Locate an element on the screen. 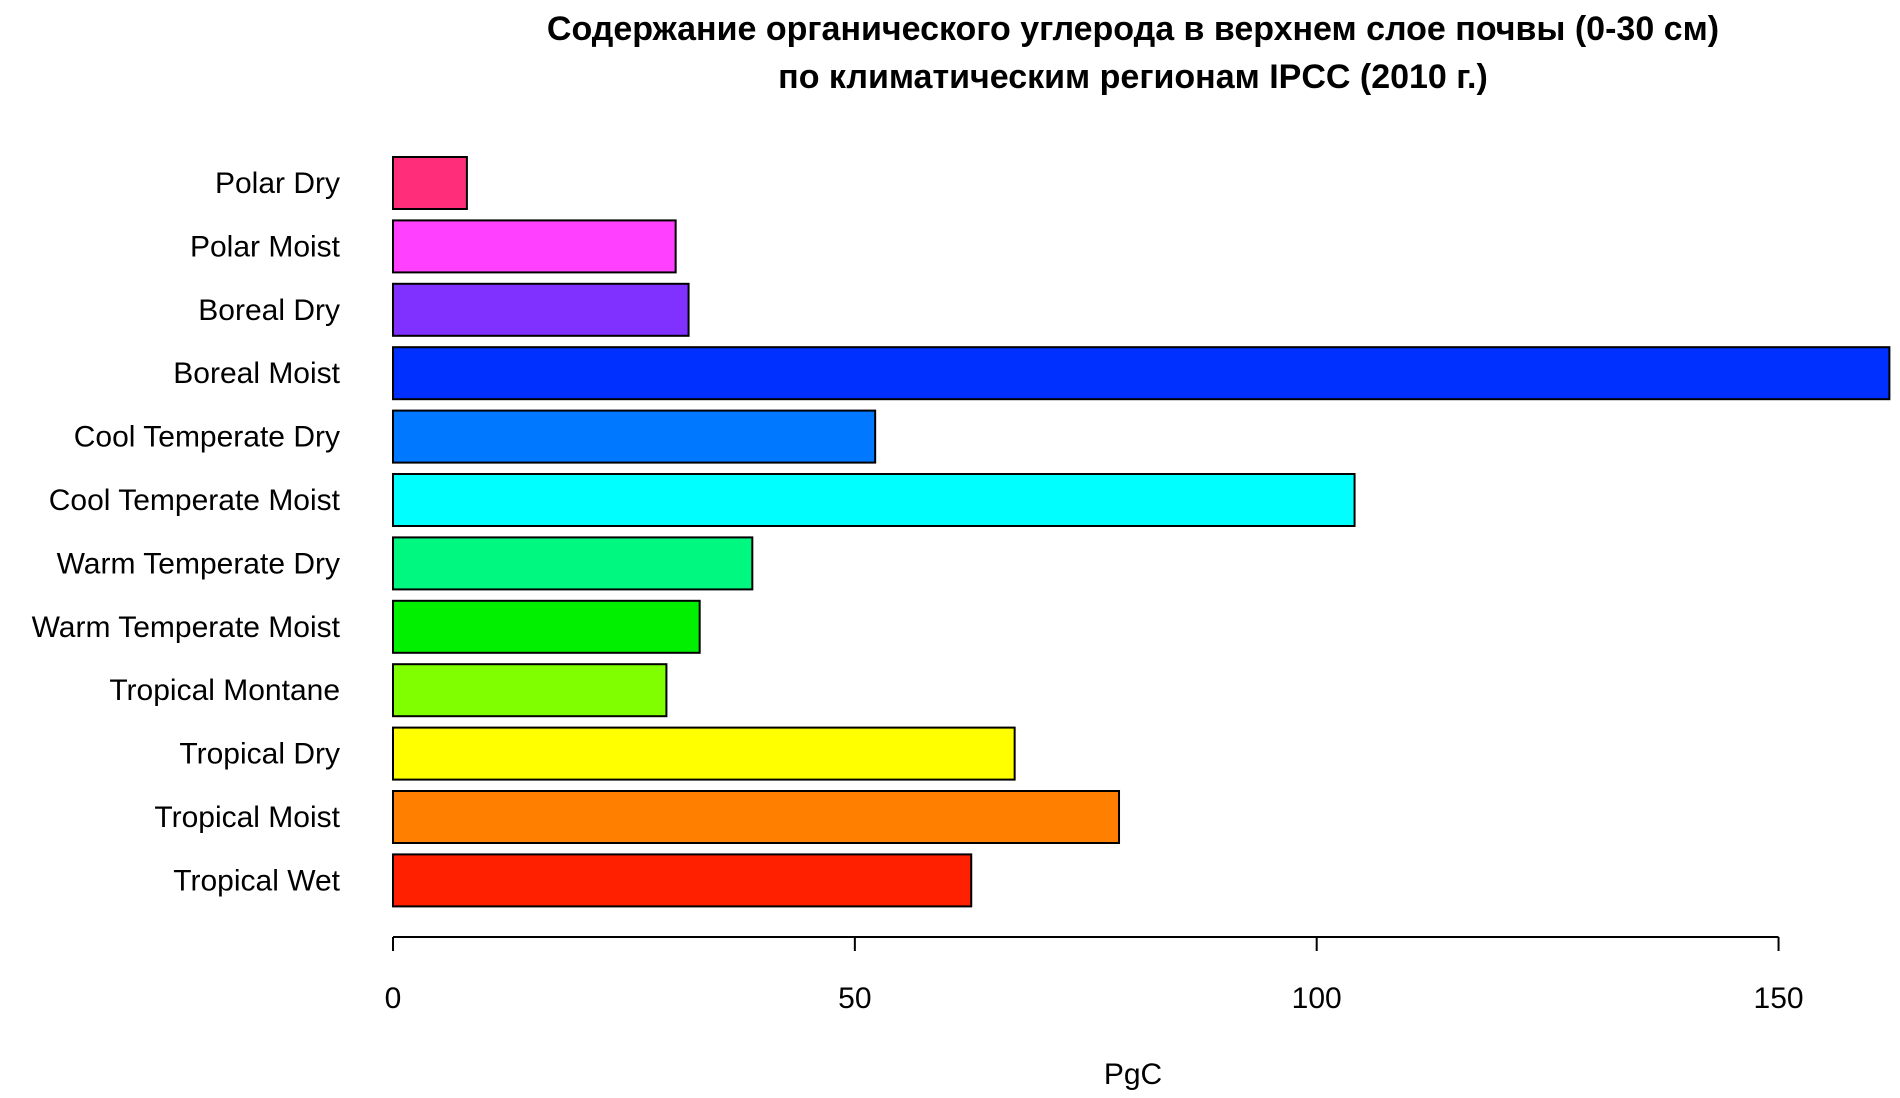  bar-tropical-wet is located at coordinates (682, 880).